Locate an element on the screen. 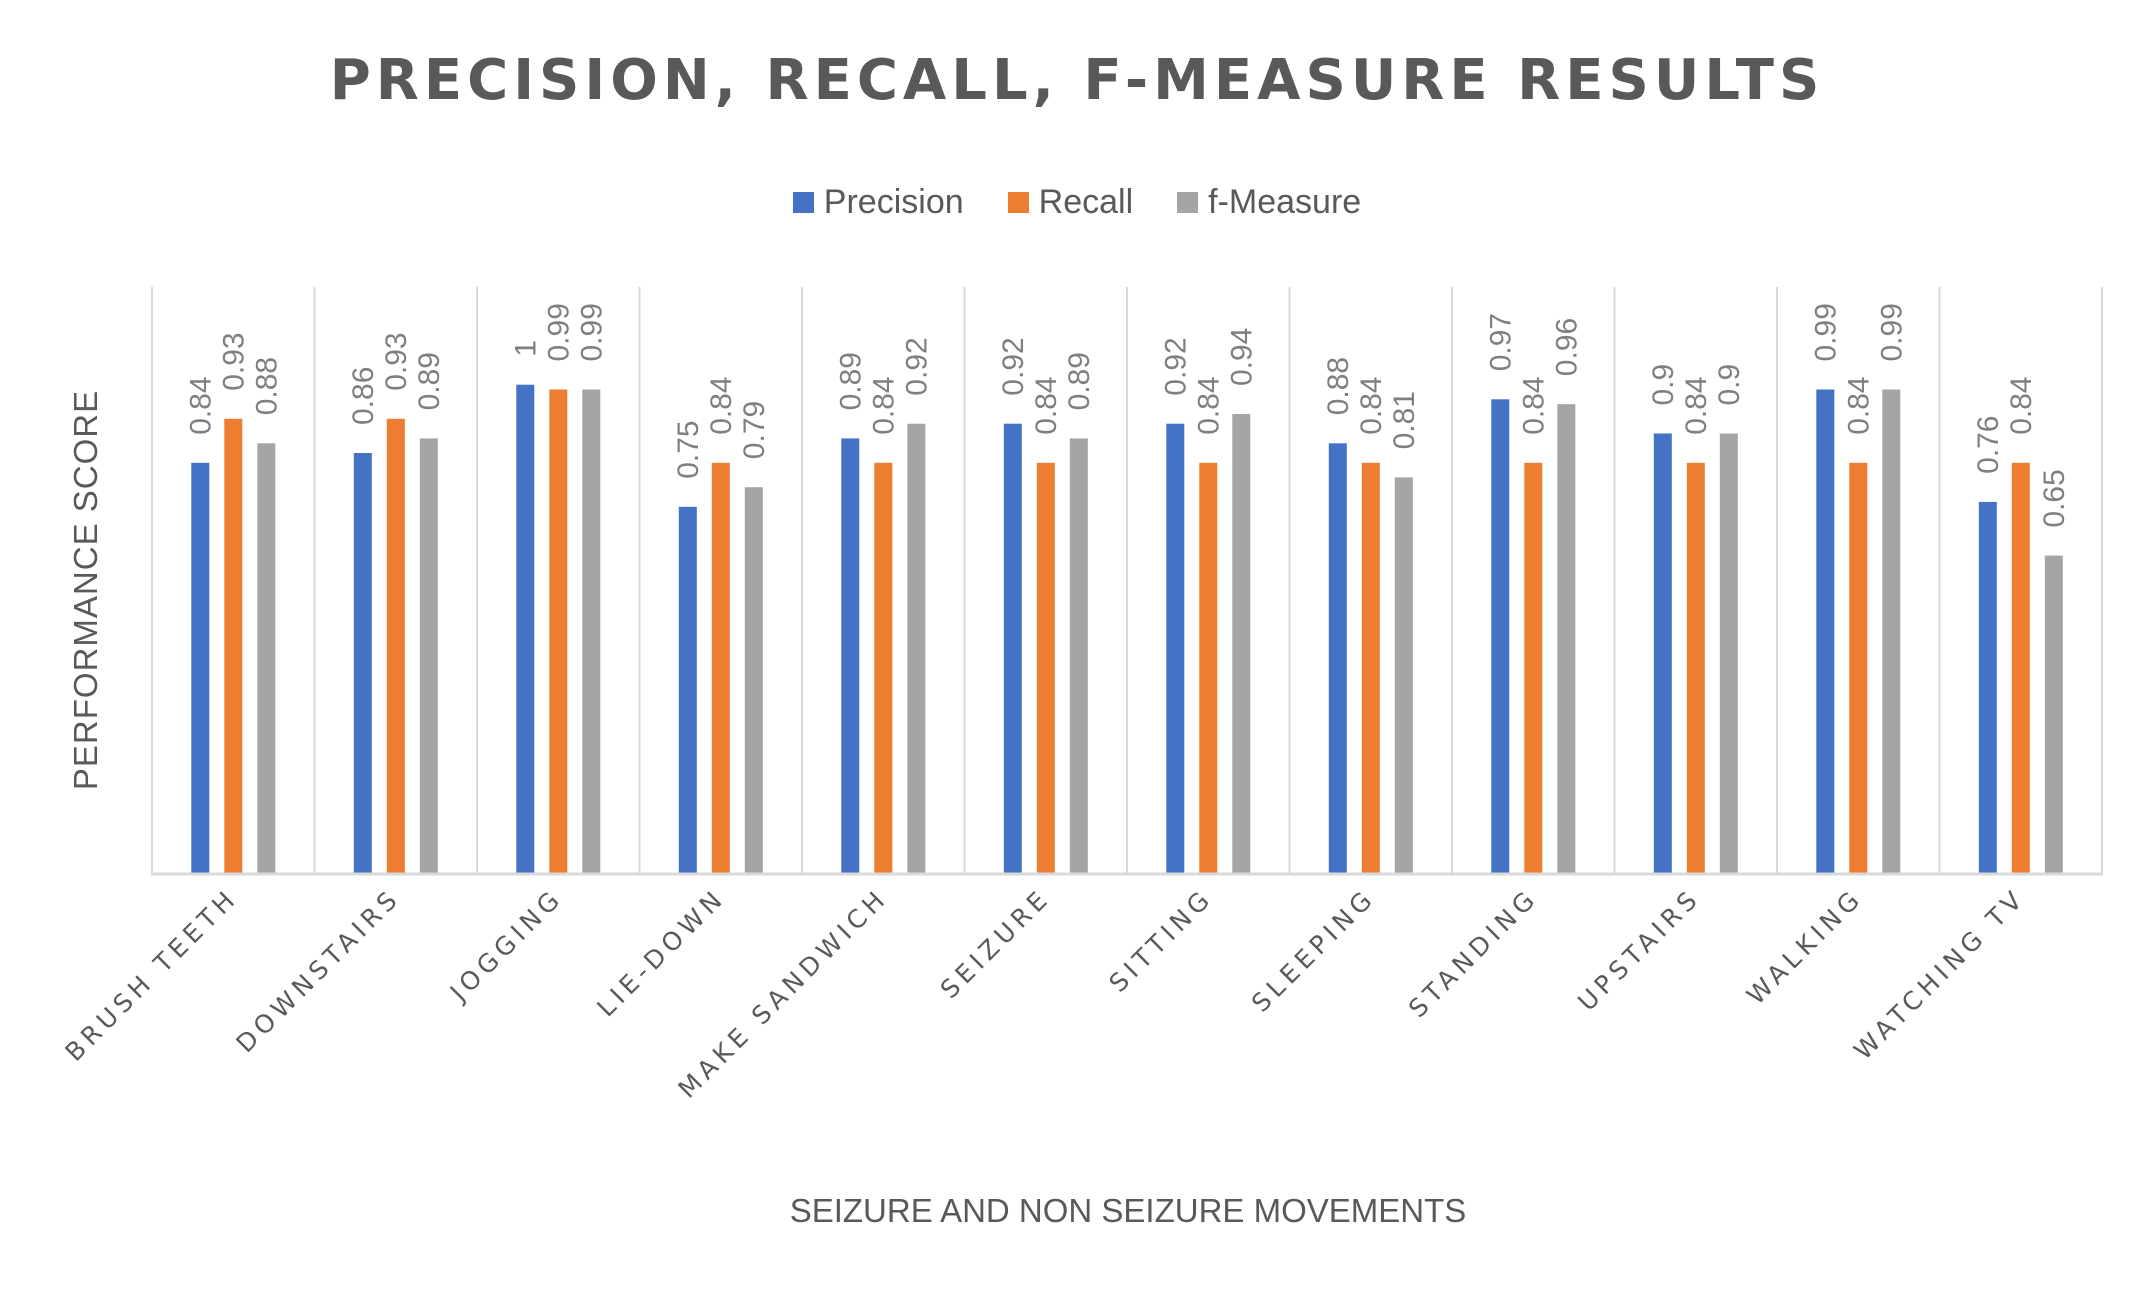 This screenshot has height=1291, width=2154. category-label: DOWNSTAIRS is located at coordinates (318, 971).